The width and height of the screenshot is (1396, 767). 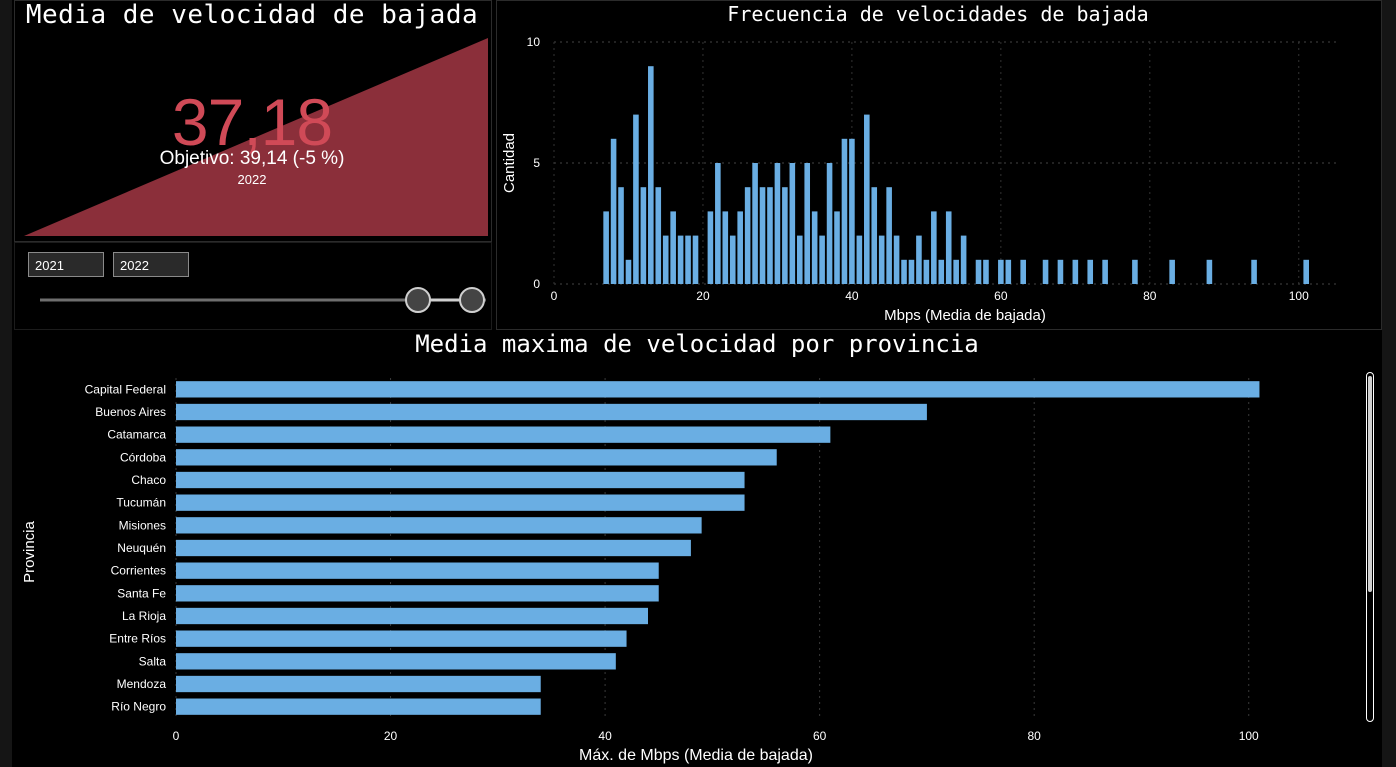 I want to click on slider-start-handle, so click(x=418, y=300).